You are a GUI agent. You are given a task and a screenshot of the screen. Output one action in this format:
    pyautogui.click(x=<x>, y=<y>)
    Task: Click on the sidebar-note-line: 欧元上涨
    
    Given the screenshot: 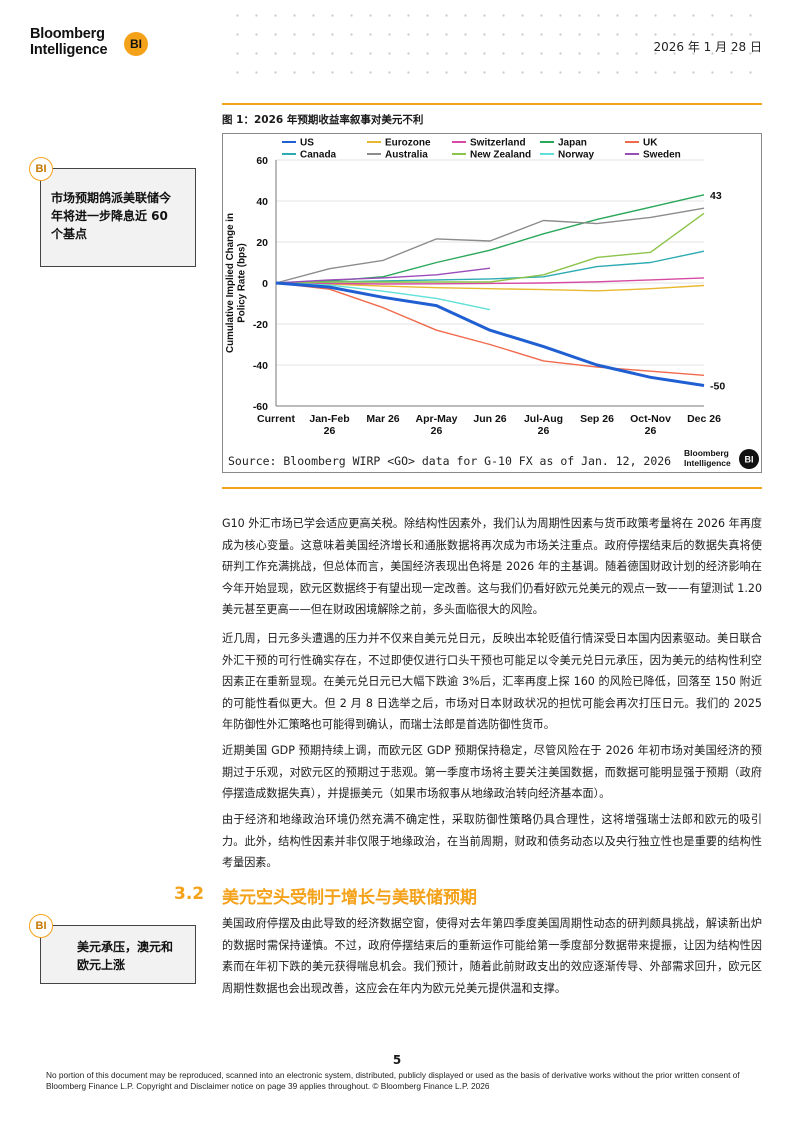 What is the action you would take?
    pyautogui.click(x=101, y=965)
    